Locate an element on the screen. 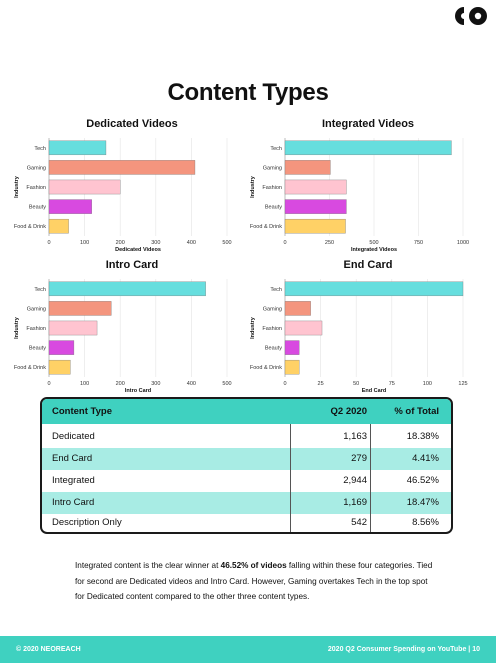 This screenshot has height=663, width=496. table-row: Description Only 542 8.56% is located at coordinates (246, 522).